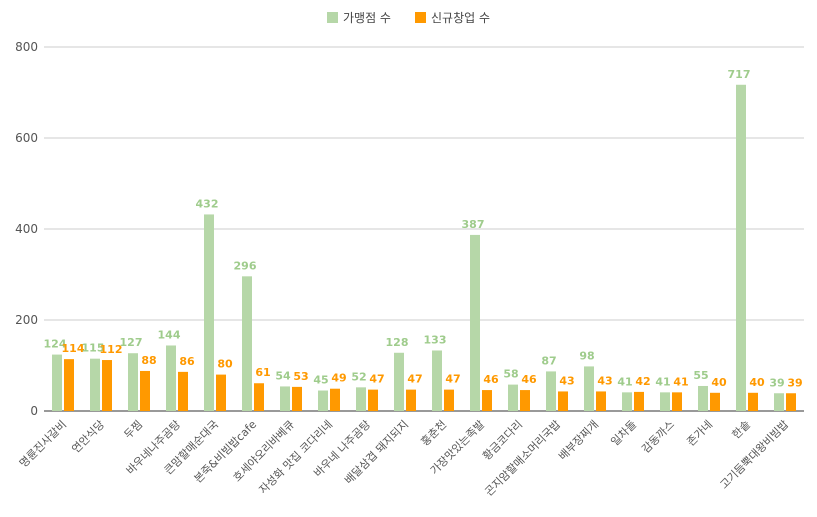 Image resolution: width=817 pixels, height=517 pixels. I want to click on data-label: 98, so click(586, 355).